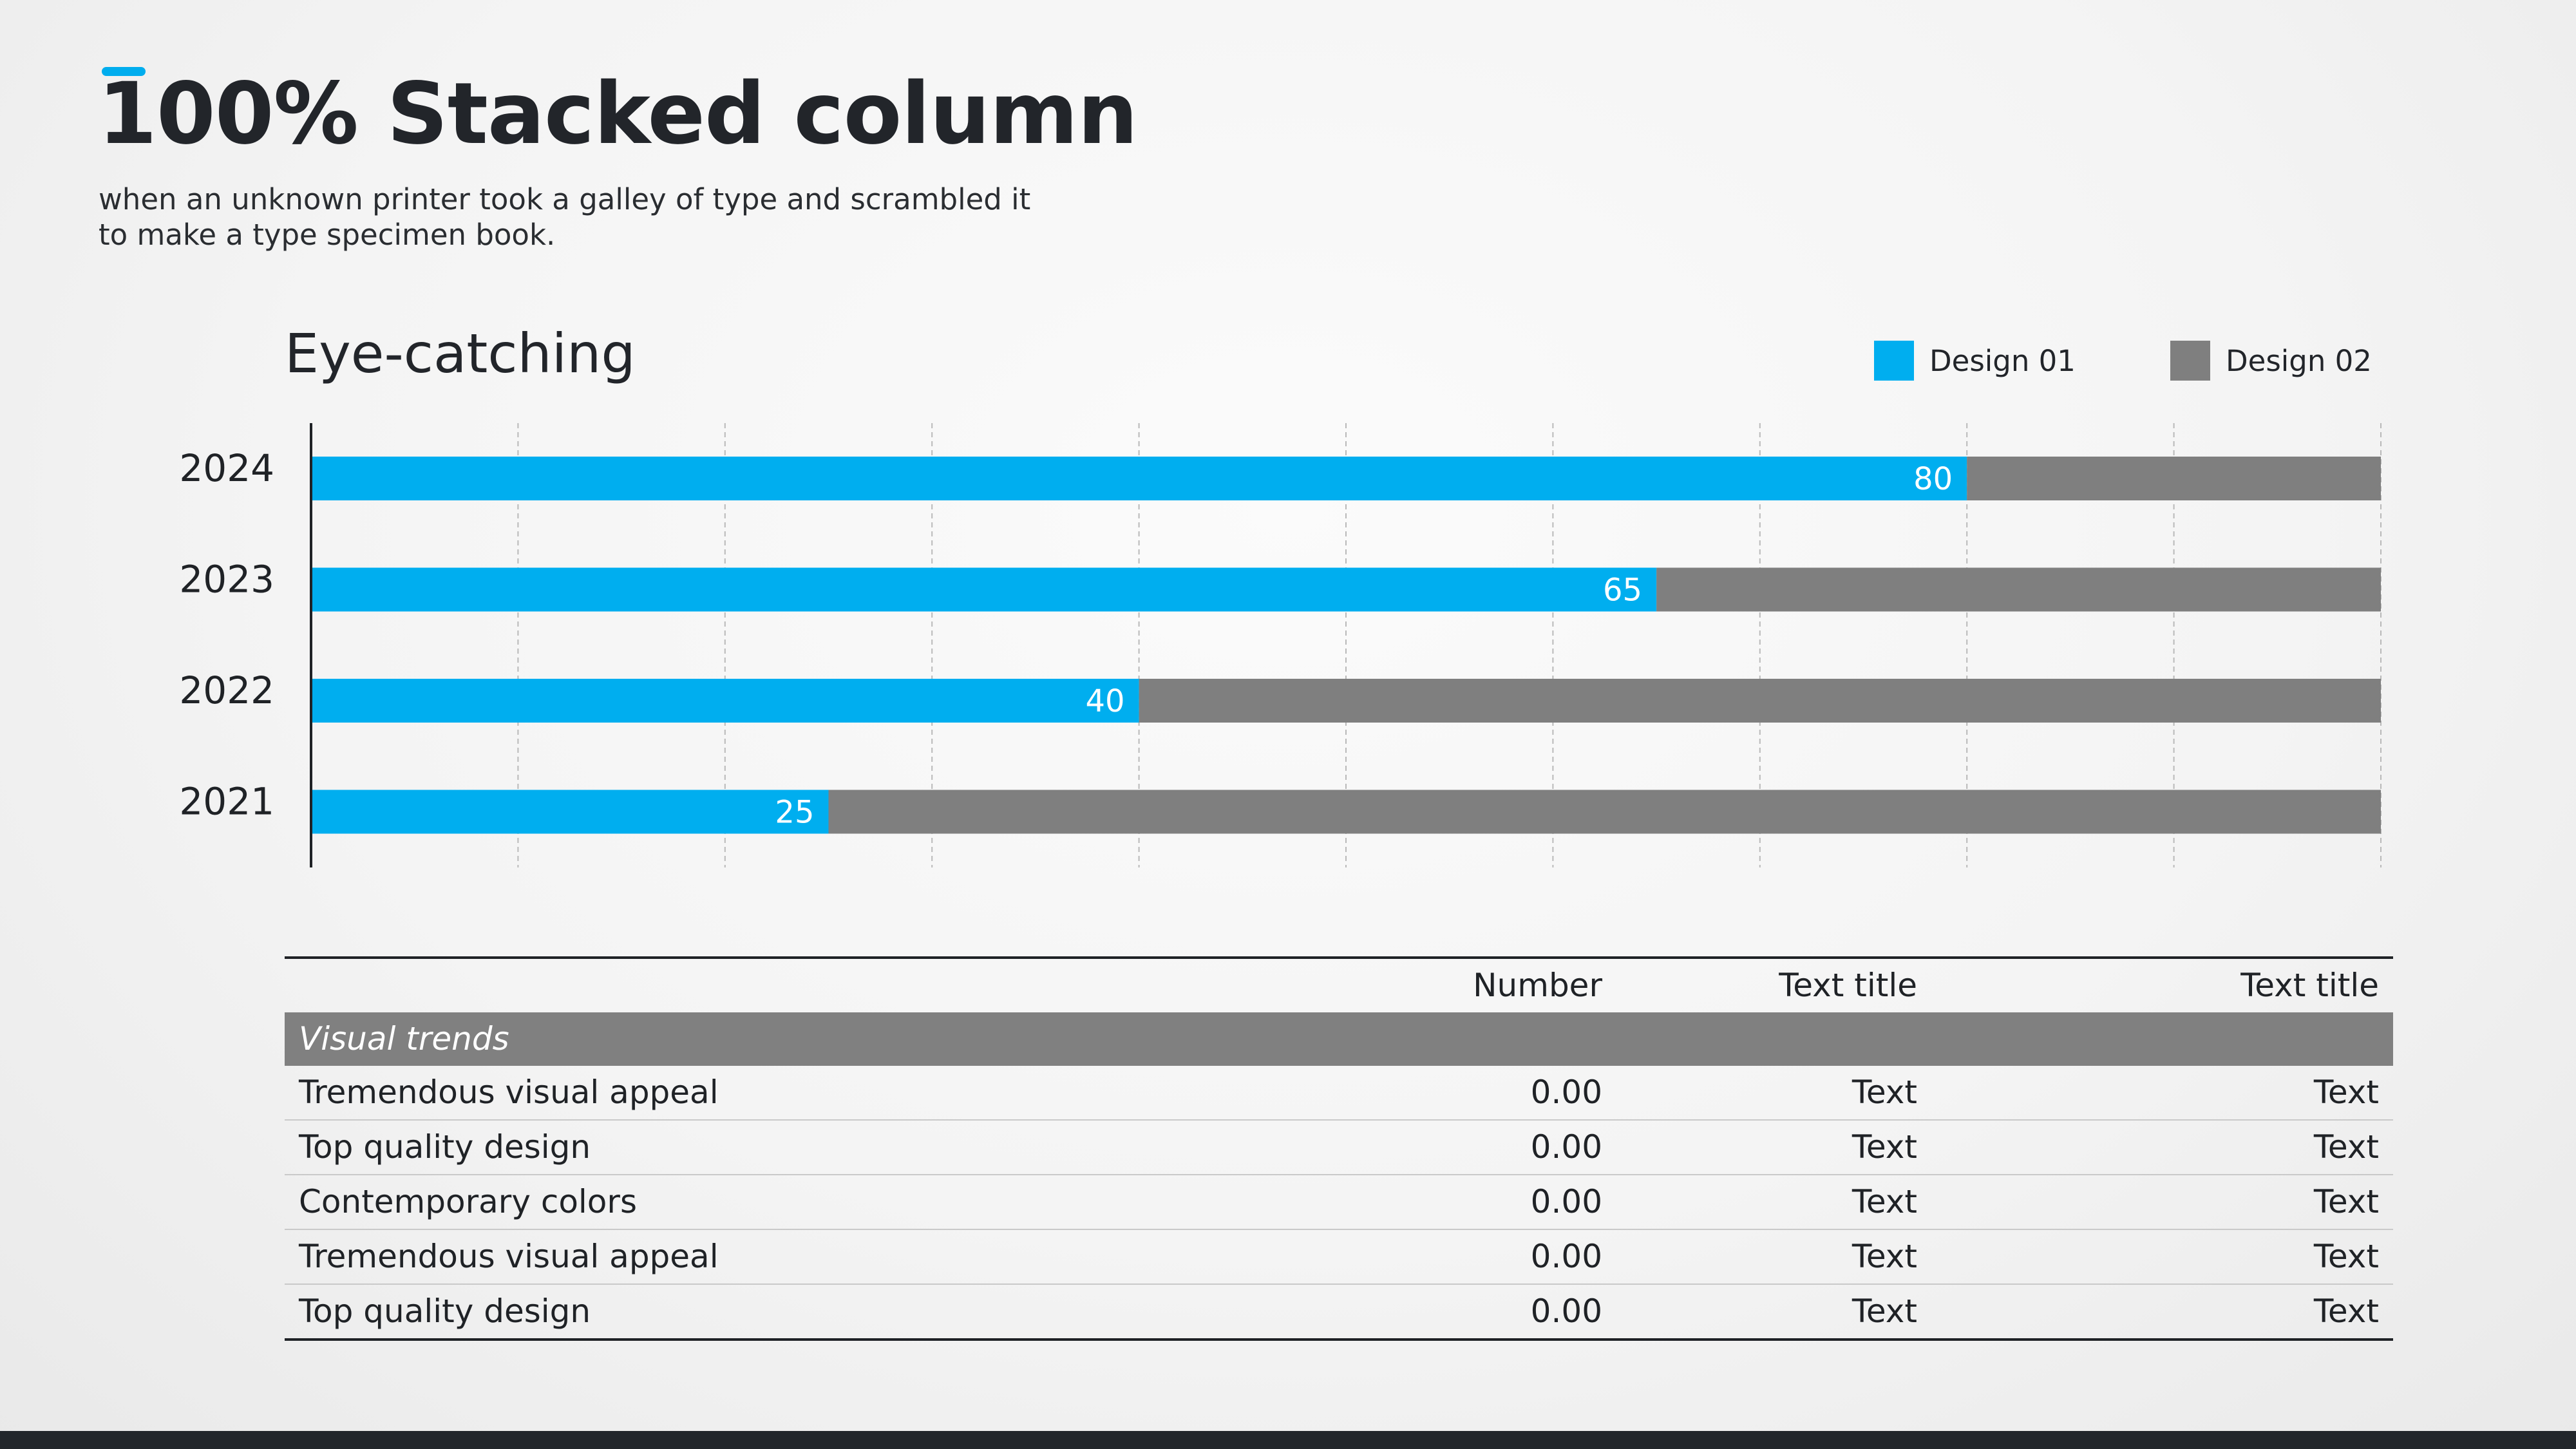 The width and height of the screenshot is (2576, 1449). I want to click on y-tick-label: 2024, so click(226, 468).